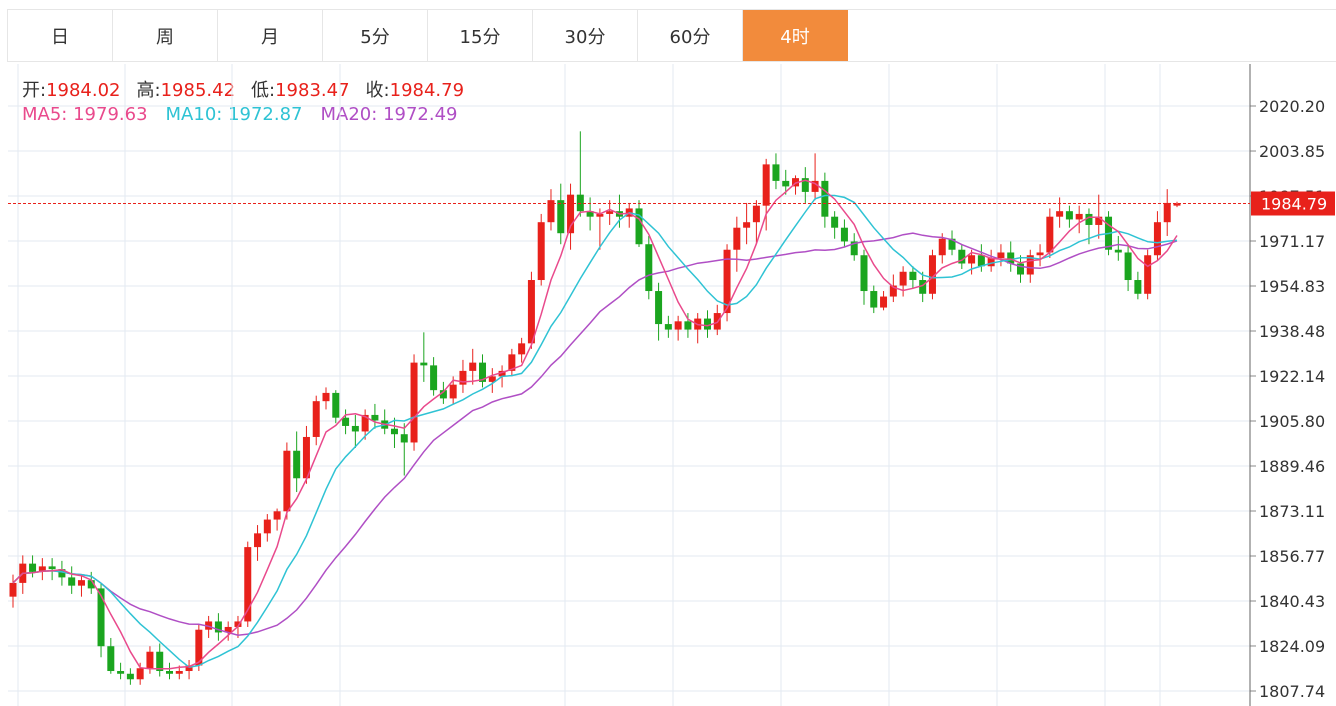 The width and height of the screenshot is (1336, 706). Describe the element at coordinates (1294, 204) in the screenshot. I see `current-price-label: 1984.79` at that location.